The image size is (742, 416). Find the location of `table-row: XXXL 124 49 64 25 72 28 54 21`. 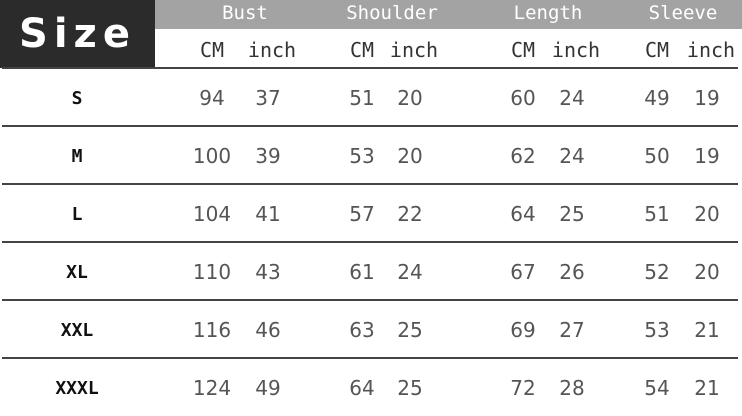

table-row: XXXL 124 49 64 25 72 28 54 21 is located at coordinates (371, 387).